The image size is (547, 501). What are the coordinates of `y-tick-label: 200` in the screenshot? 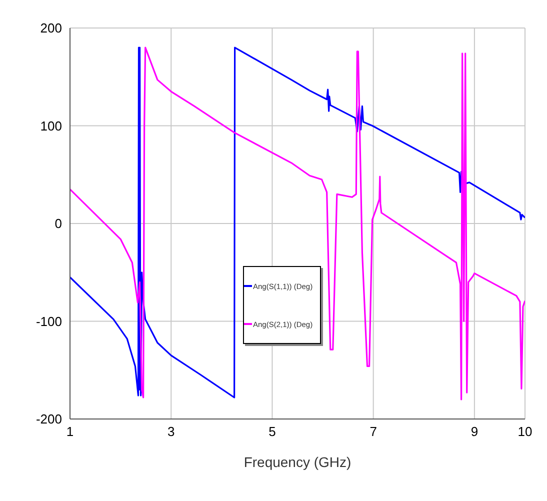 It's located at (51, 28).